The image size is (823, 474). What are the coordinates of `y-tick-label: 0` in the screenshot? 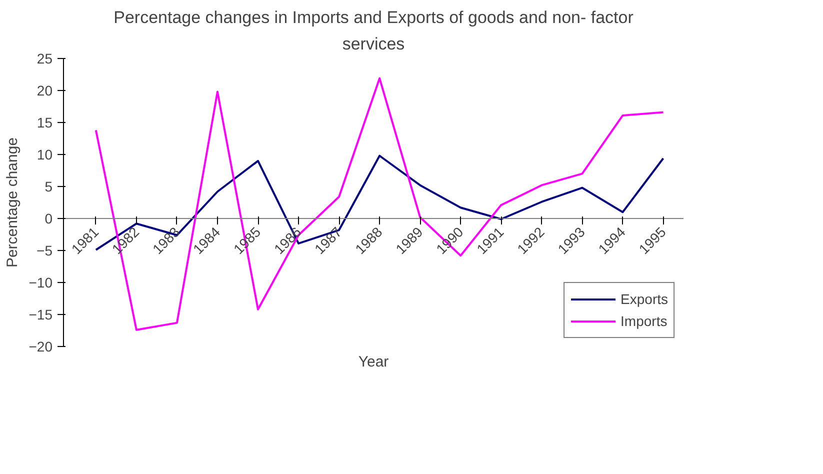 It's located at (48, 218).